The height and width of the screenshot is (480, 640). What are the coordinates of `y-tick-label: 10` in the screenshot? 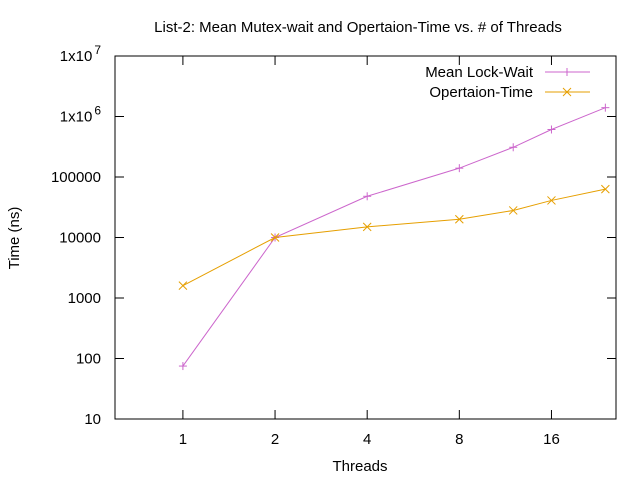 It's located at (92, 419).